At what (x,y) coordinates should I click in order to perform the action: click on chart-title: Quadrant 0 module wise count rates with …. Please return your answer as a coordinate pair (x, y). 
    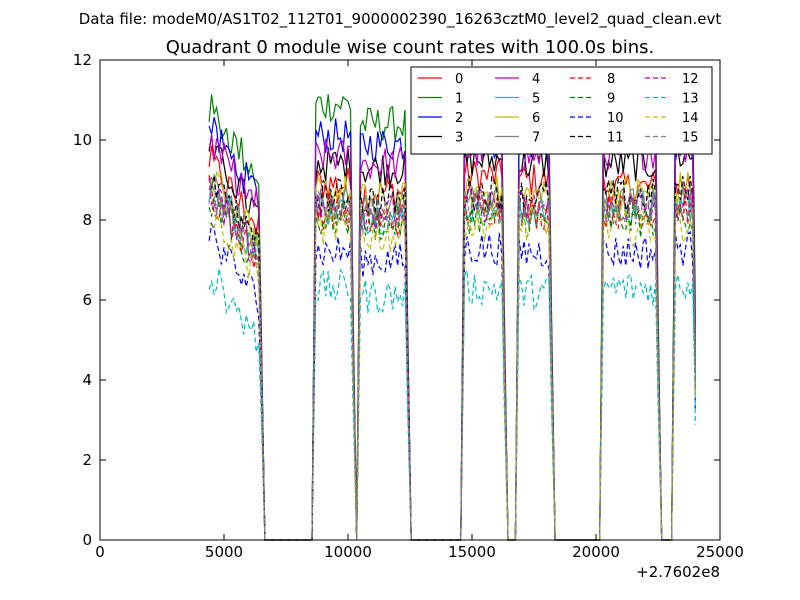
    Looking at the image, I should click on (410, 47).